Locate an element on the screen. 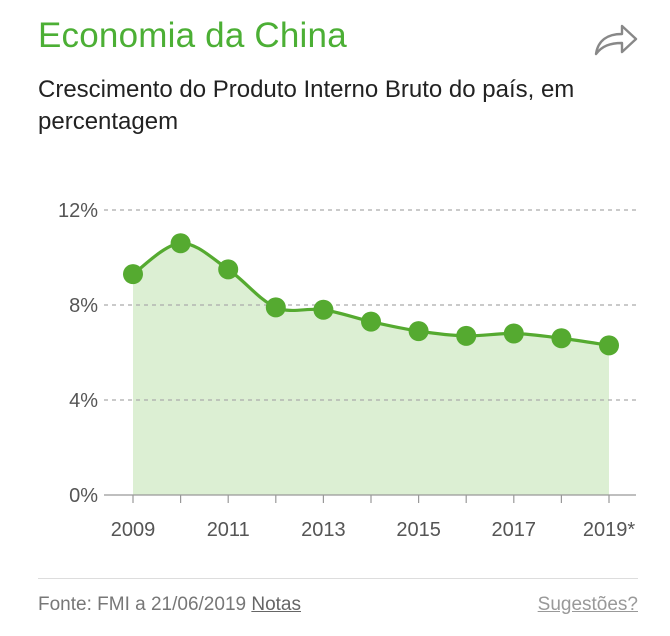  footer: Fonte: FMI a 21/06/2019 Notas is located at coordinates (169, 605).